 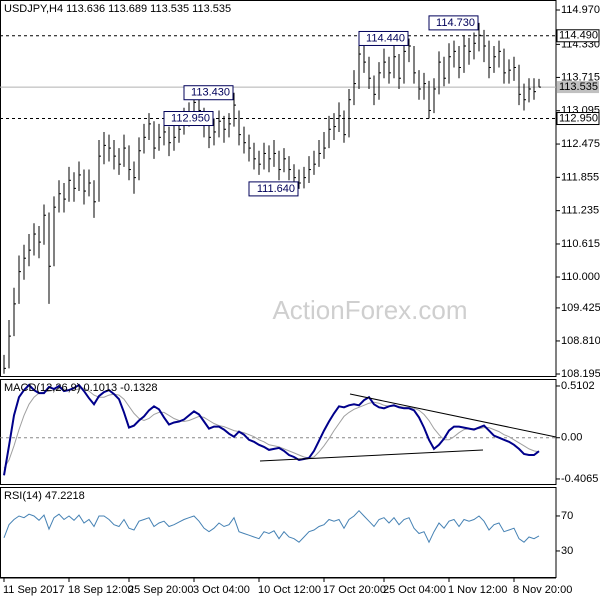 I want to click on annotation-label: 112.950, so click(x=190, y=118).